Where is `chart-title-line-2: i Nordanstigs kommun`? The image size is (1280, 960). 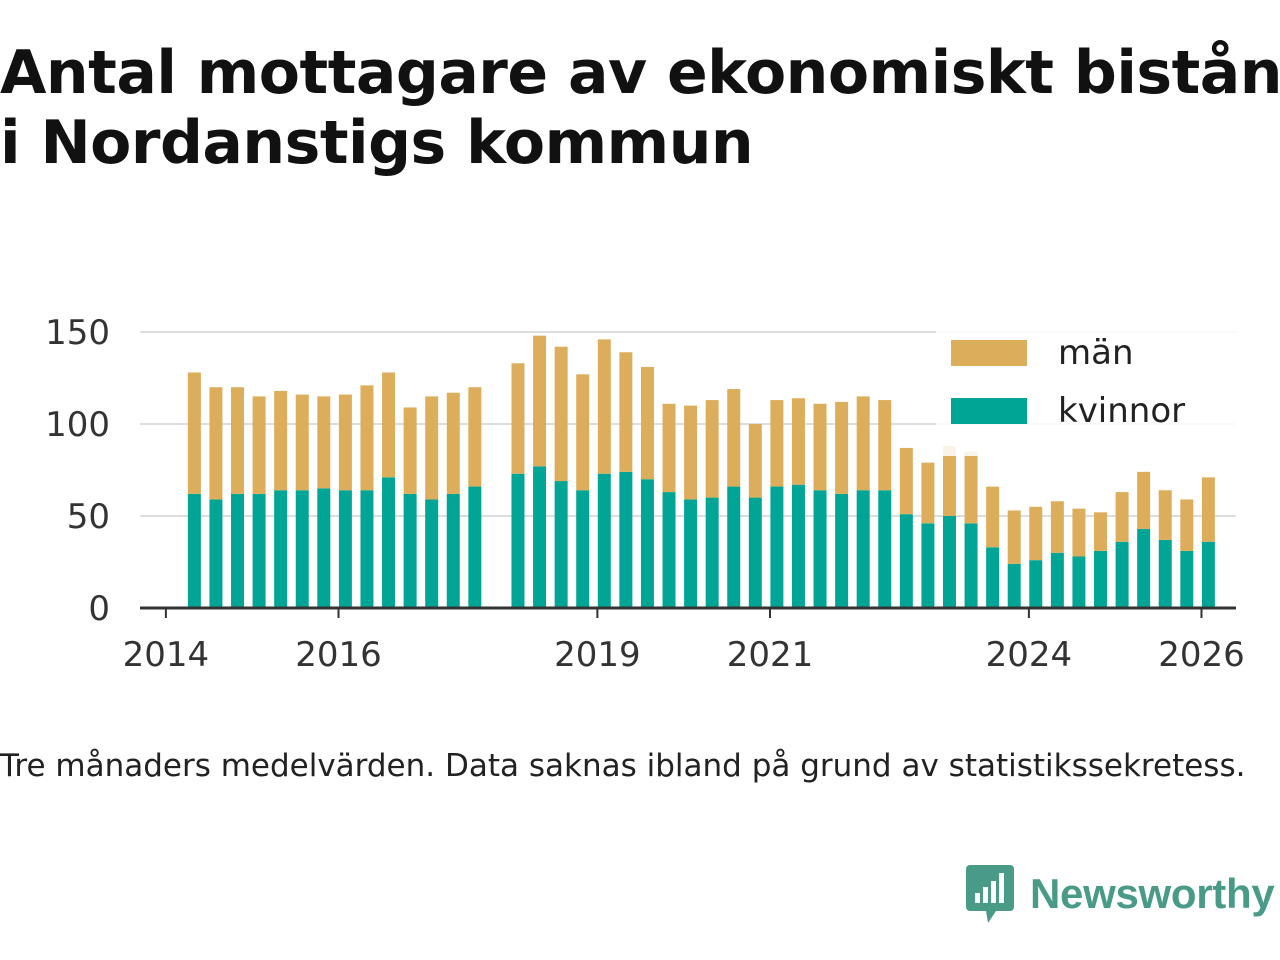 chart-title-line-2: i Nordanstigs kommun is located at coordinates (377, 143).